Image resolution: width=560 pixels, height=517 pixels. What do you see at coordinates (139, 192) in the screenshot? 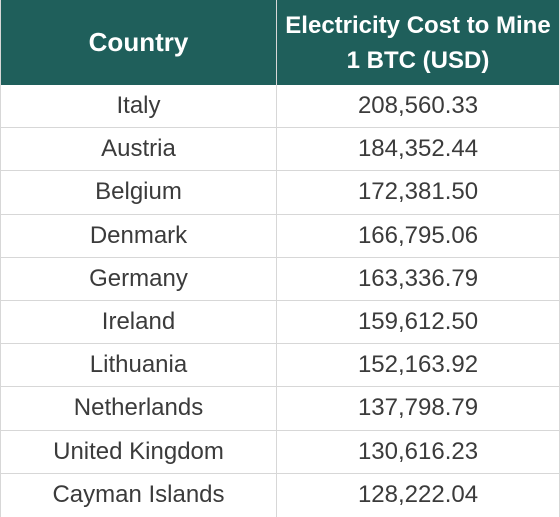
I see `country-cell: Belgium` at bounding box center [139, 192].